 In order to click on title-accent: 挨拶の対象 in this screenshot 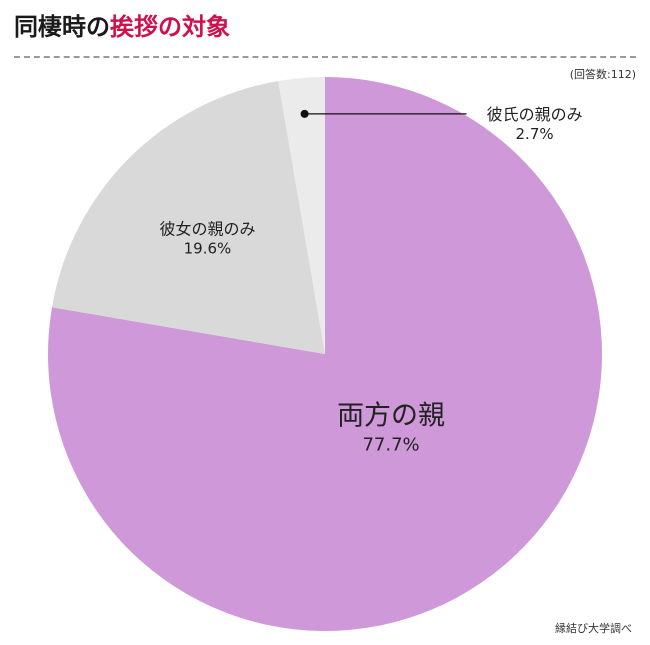, I will do `click(170, 26)`.